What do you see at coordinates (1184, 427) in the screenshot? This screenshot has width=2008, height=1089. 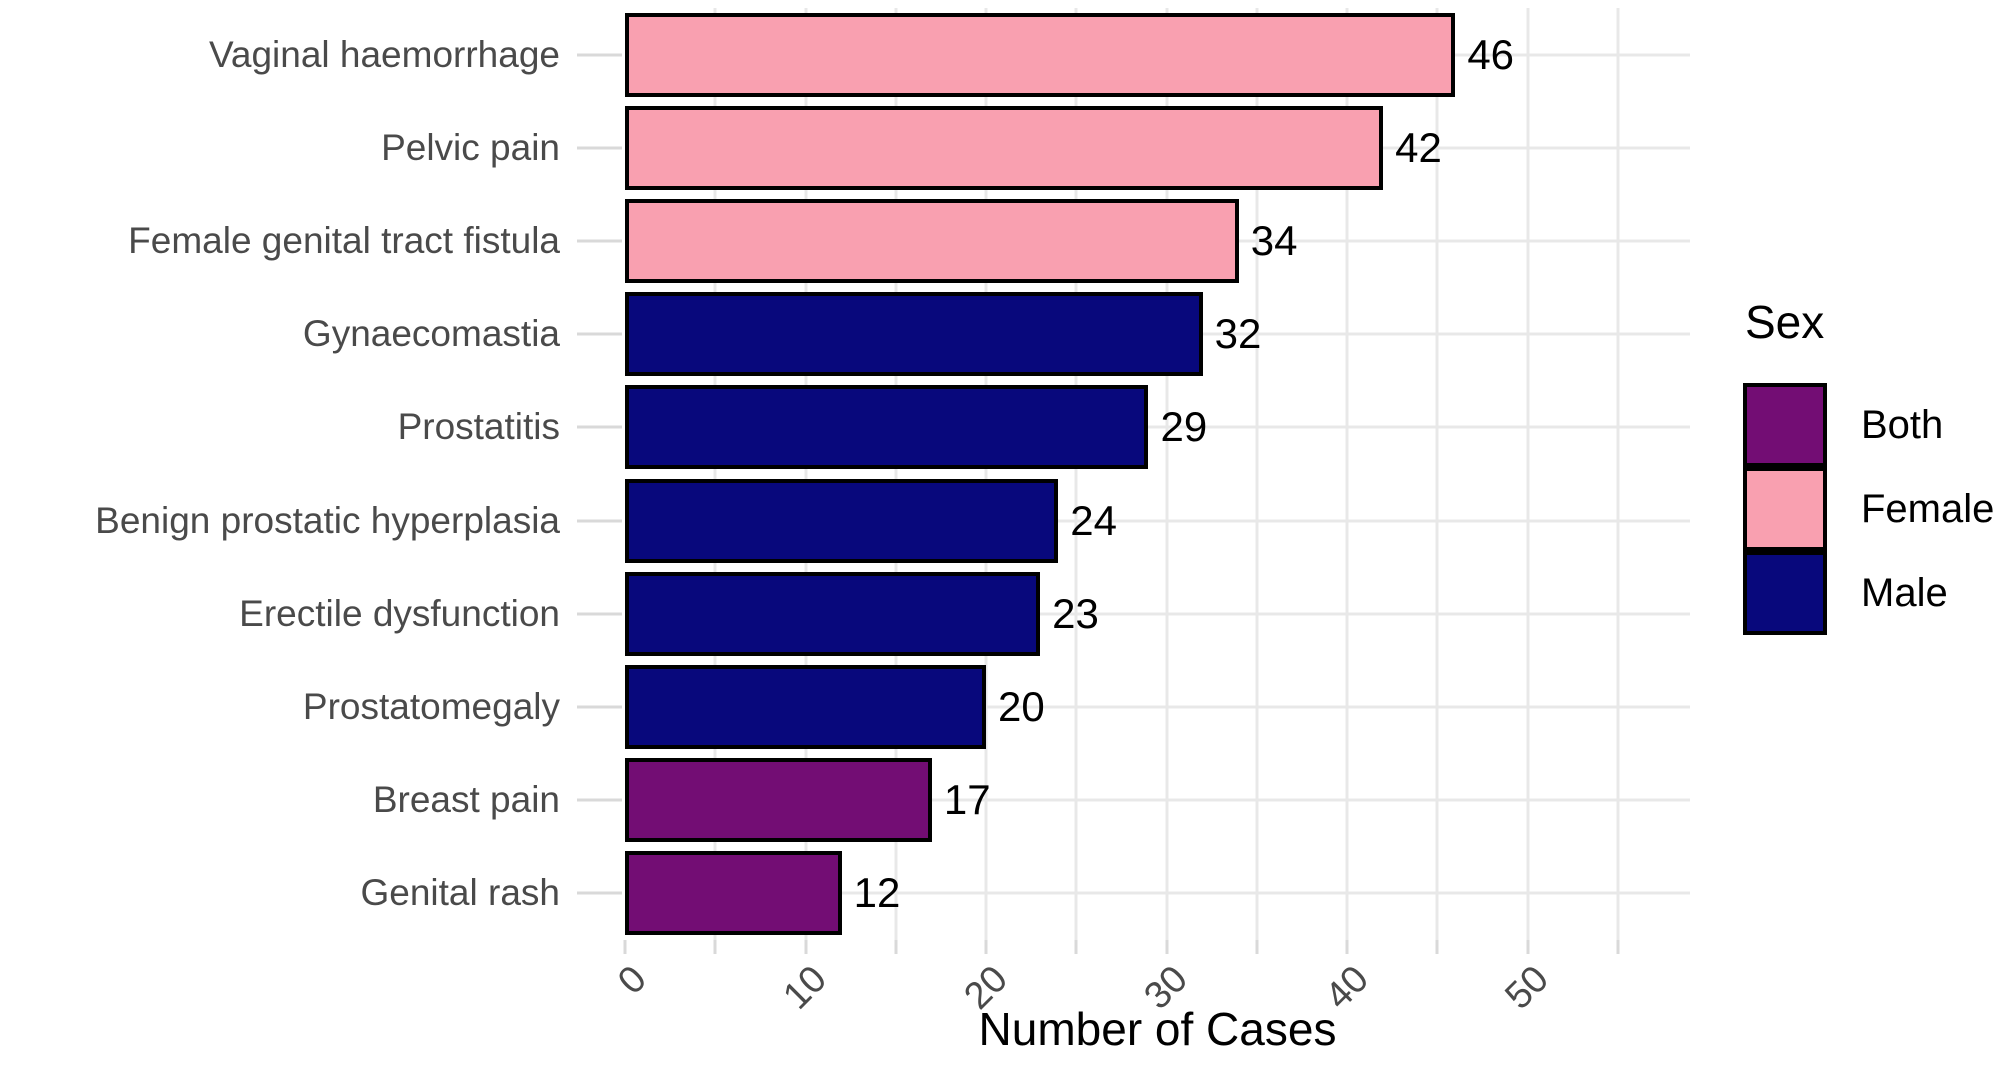 I see `bar-value-label: 29` at bounding box center [1184, 427].